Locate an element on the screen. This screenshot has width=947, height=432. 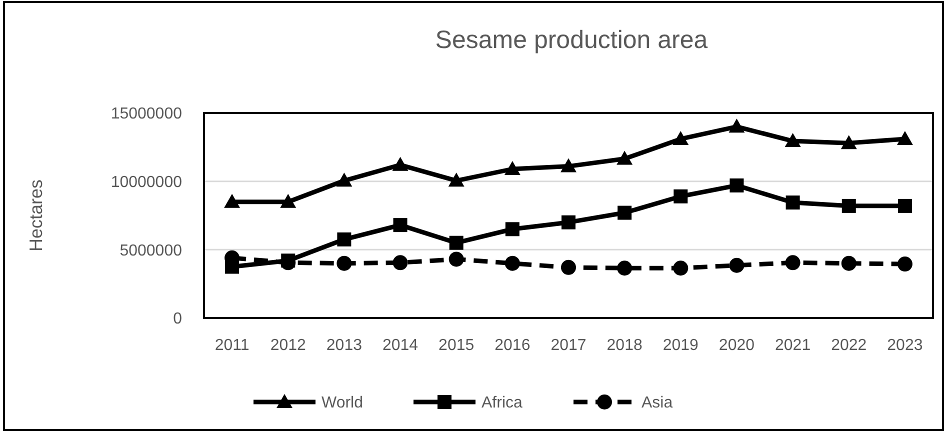
x-tick-label: 2015 is located at coordinates (456, 345).